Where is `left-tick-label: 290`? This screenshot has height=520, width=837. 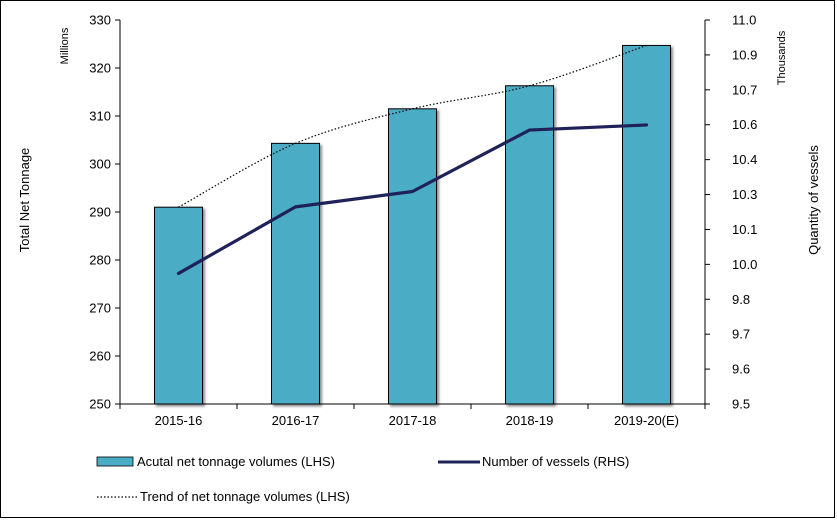 left-tick-label: 290 is located at coordinates (100, 212).